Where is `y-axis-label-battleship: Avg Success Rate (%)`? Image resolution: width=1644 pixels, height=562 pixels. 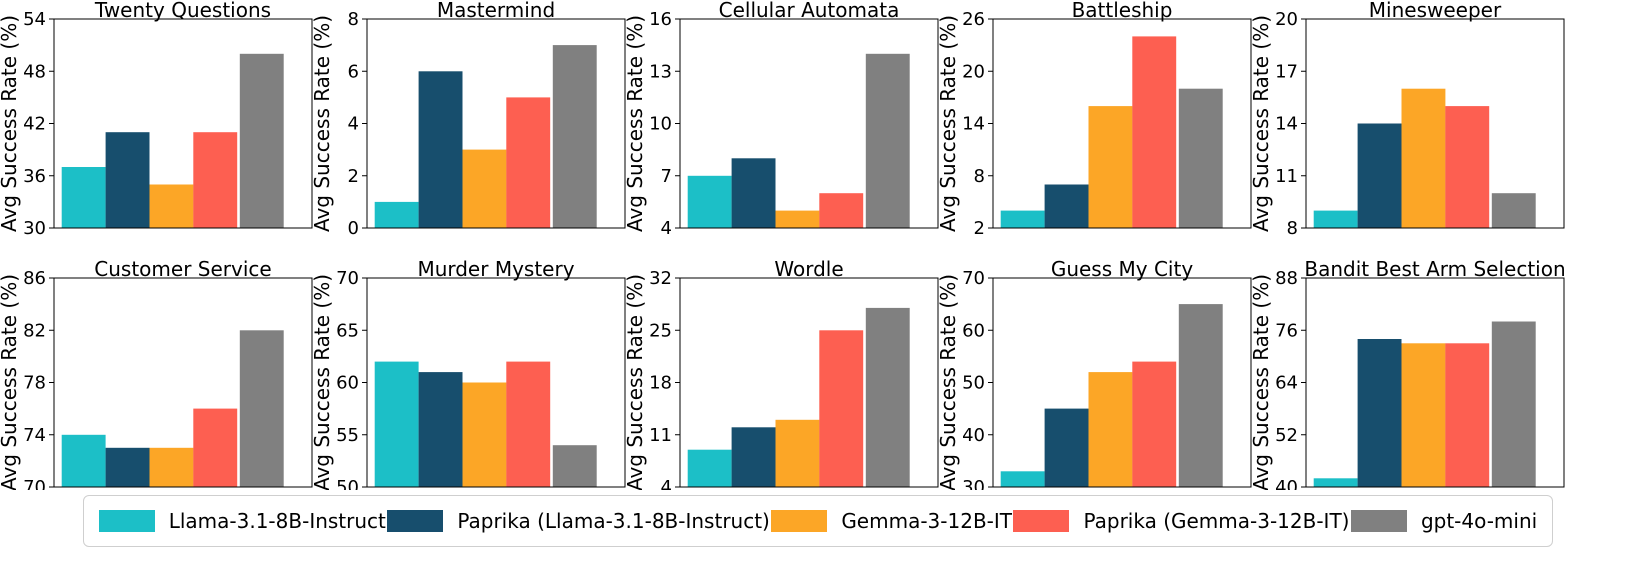 y-axis-label-battleship: Avg Success Rate (%) is located at coordinates (948, 123).